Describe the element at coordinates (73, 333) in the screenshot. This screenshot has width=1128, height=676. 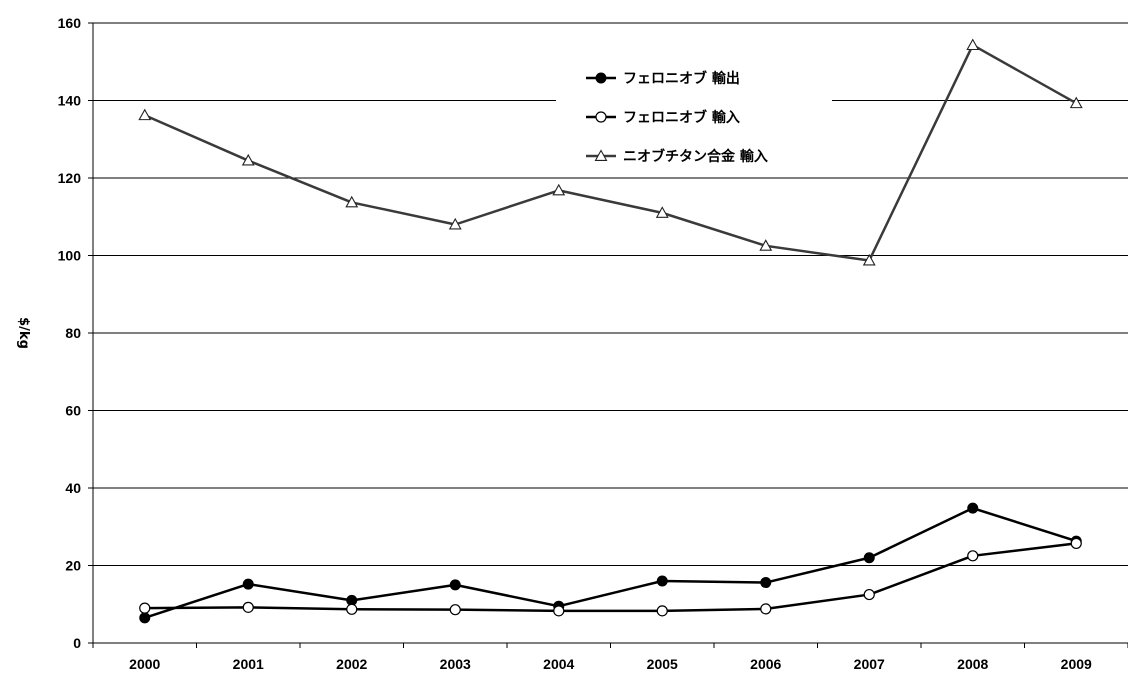
I see `y-tick-label: 80` at that location.